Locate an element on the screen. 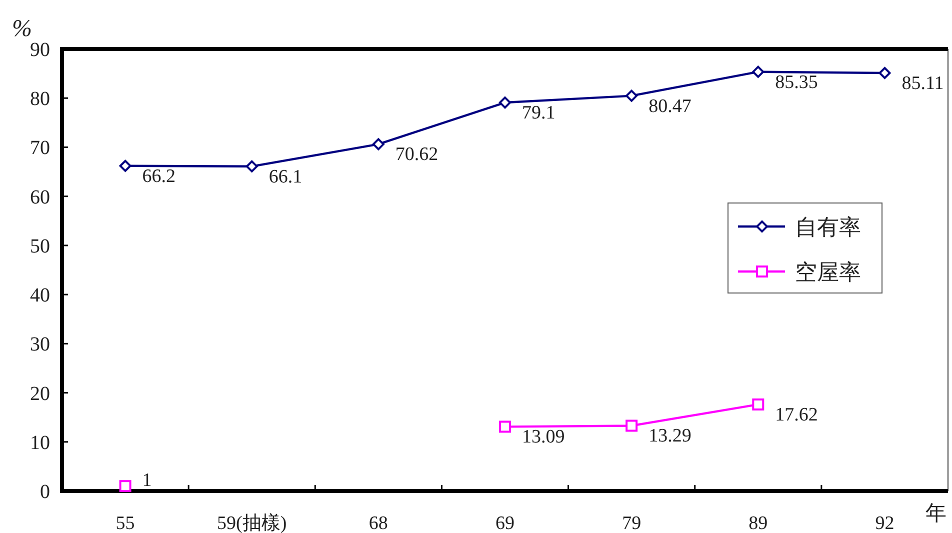 The height and width of the screenshot is (533, 952). data-label: 85.11 is located at coordinates (923, 83).